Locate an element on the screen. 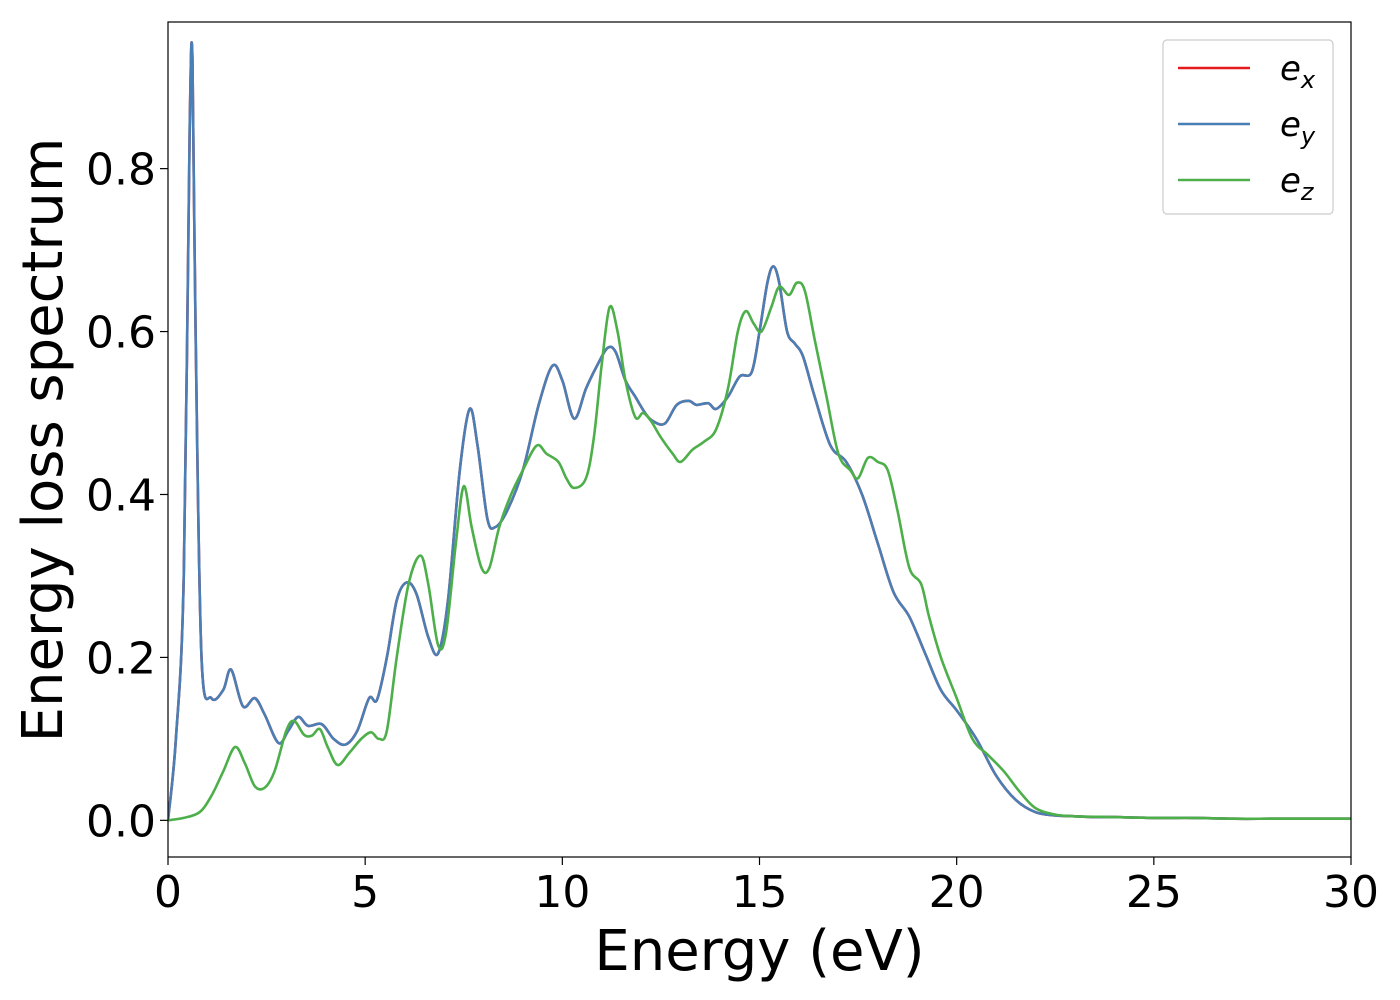  x-tick-label: 5 is located at coordinates (365, 892).